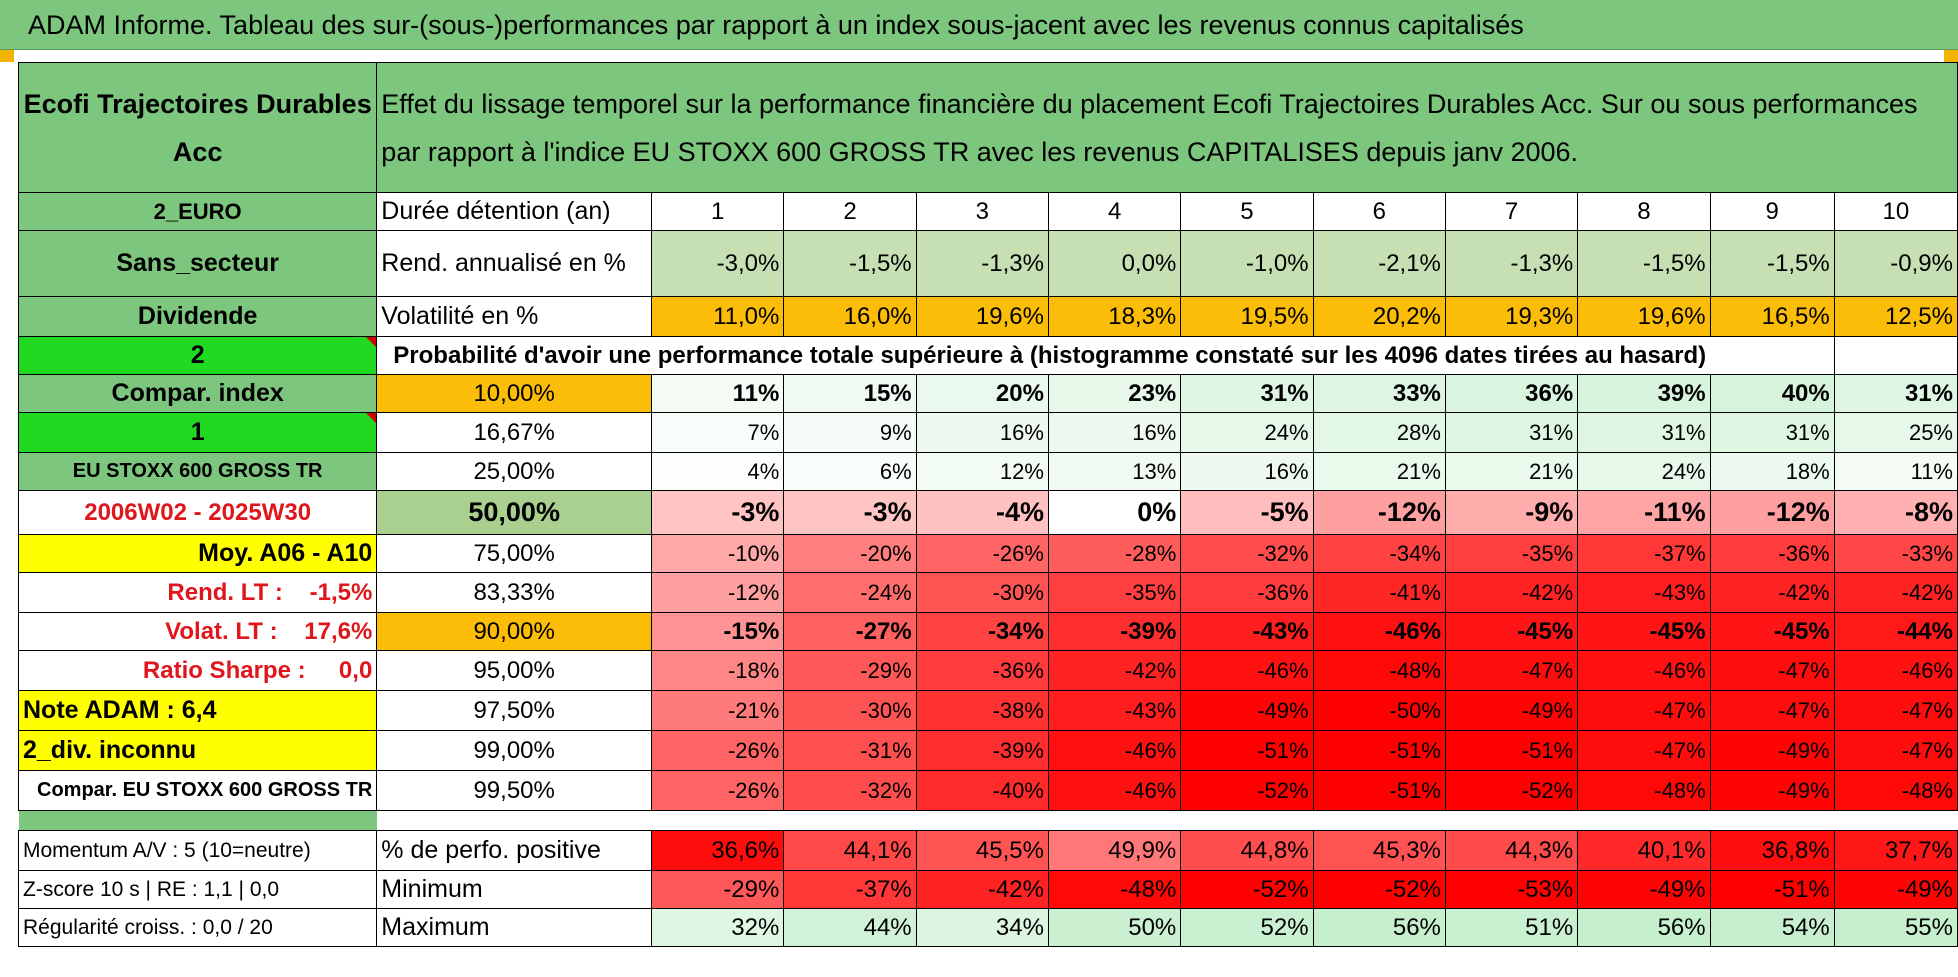 The height and width of the screenshot is (977, 1958). I want to click on prob-value: -41%, so click(1379, 592).